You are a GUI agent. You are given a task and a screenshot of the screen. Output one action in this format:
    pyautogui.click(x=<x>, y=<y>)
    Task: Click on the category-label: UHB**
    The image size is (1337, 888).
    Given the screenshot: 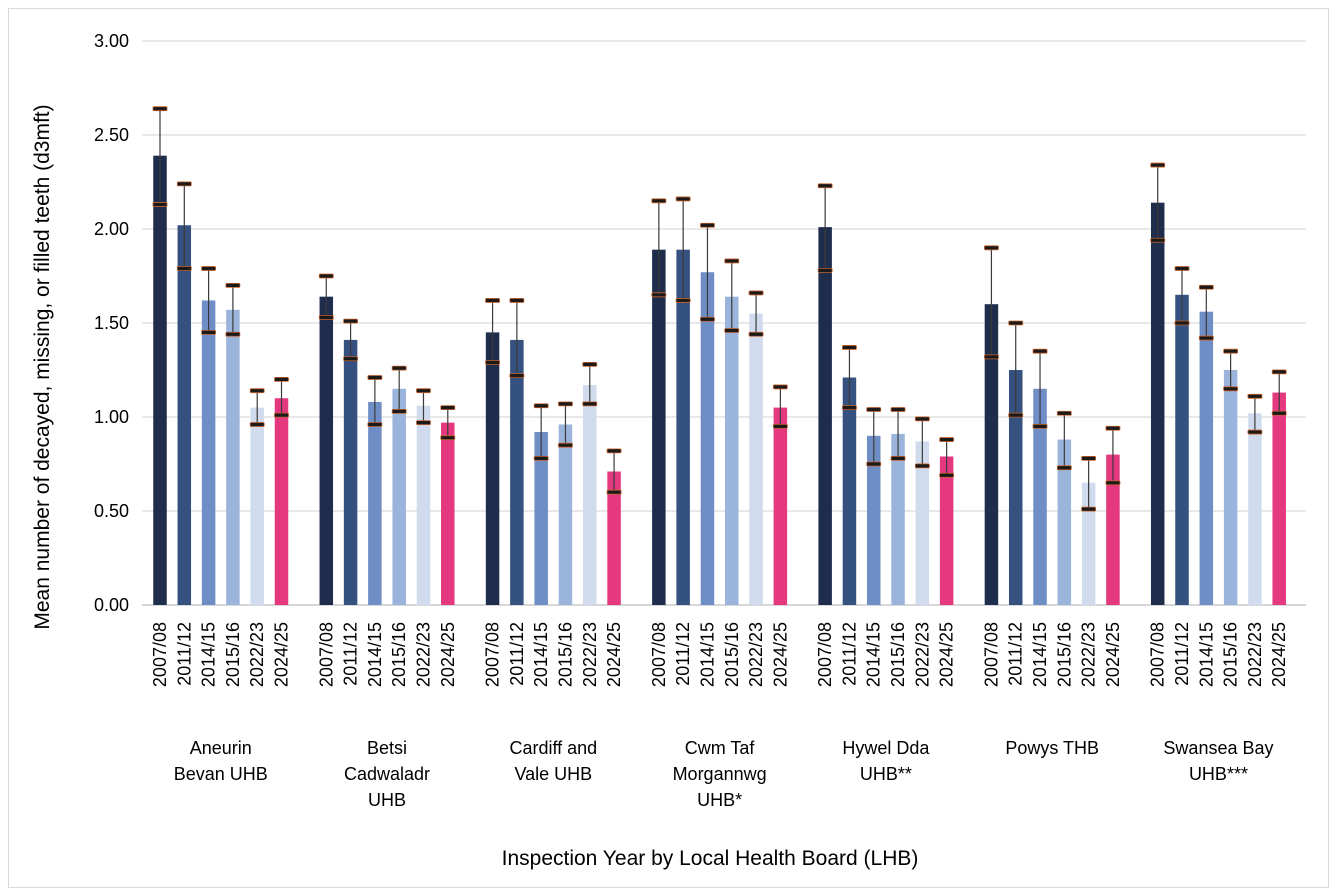 What is the action you would take?
    pyautogui.click(x=886, y=774)
    